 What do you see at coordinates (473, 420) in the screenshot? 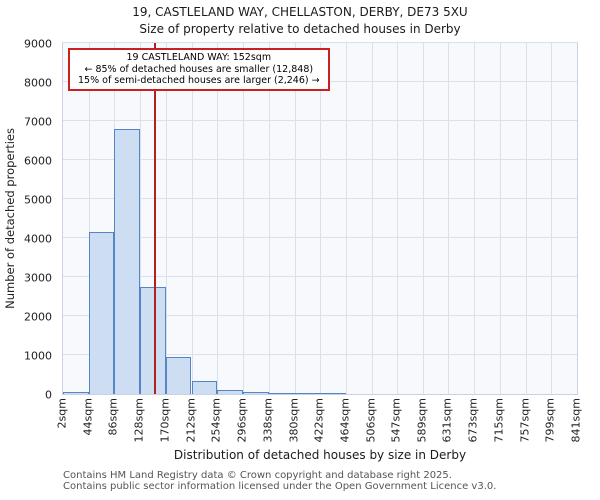
I see `x-tick-label: 673sqm` at bounding box center [473, 420].